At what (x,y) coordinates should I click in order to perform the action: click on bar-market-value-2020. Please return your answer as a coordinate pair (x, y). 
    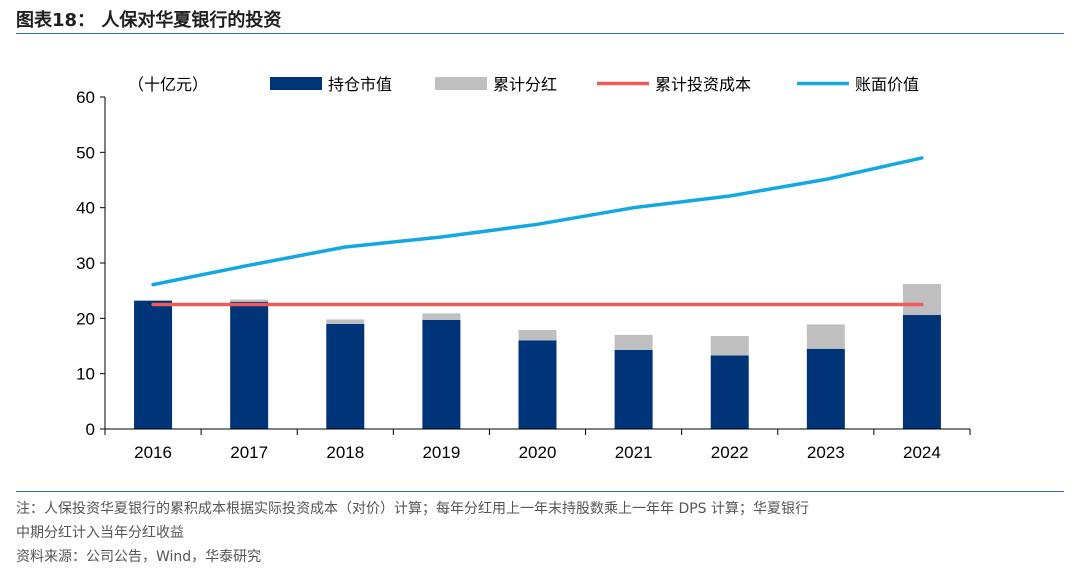
    Looking at the image, I should click on (537, 384).